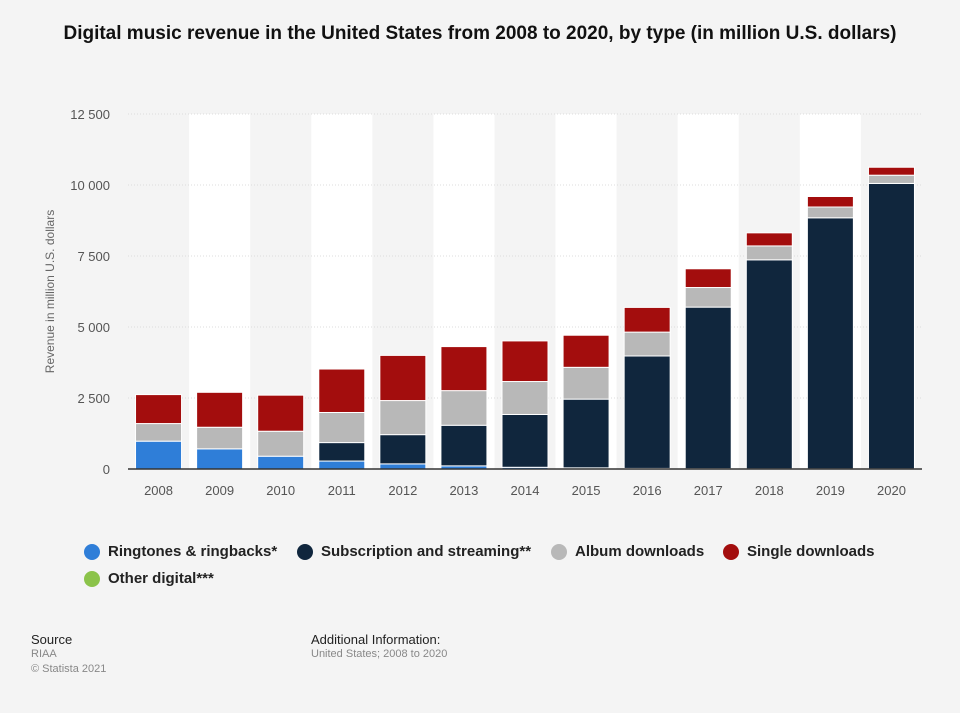 The width and height of the screenshot is (960, 713). What do you see at coordinates (463, 490) in the screenshot?
I see `x-tick-label: 2013` at bounding box center [463, 490].